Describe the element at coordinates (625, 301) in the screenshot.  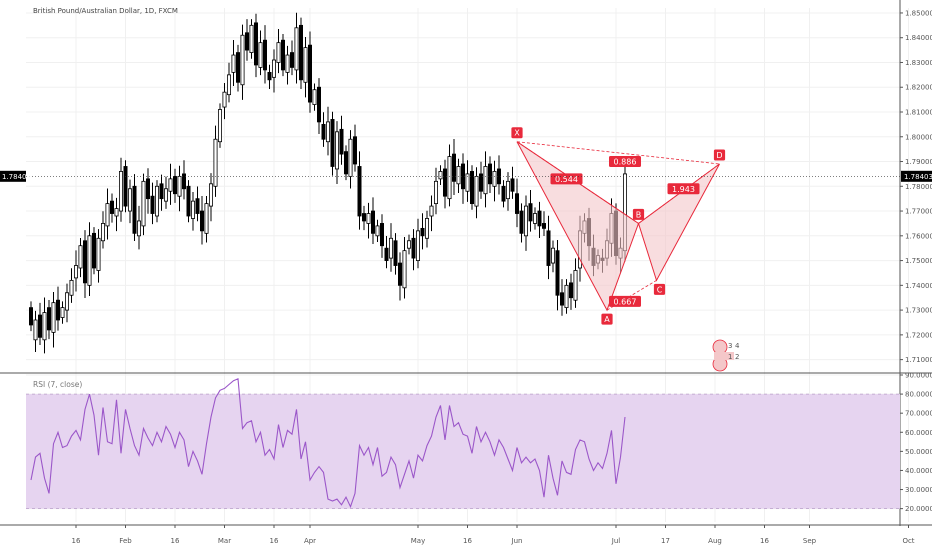
I see `pattern-ratio-label: 0.667` at that location.